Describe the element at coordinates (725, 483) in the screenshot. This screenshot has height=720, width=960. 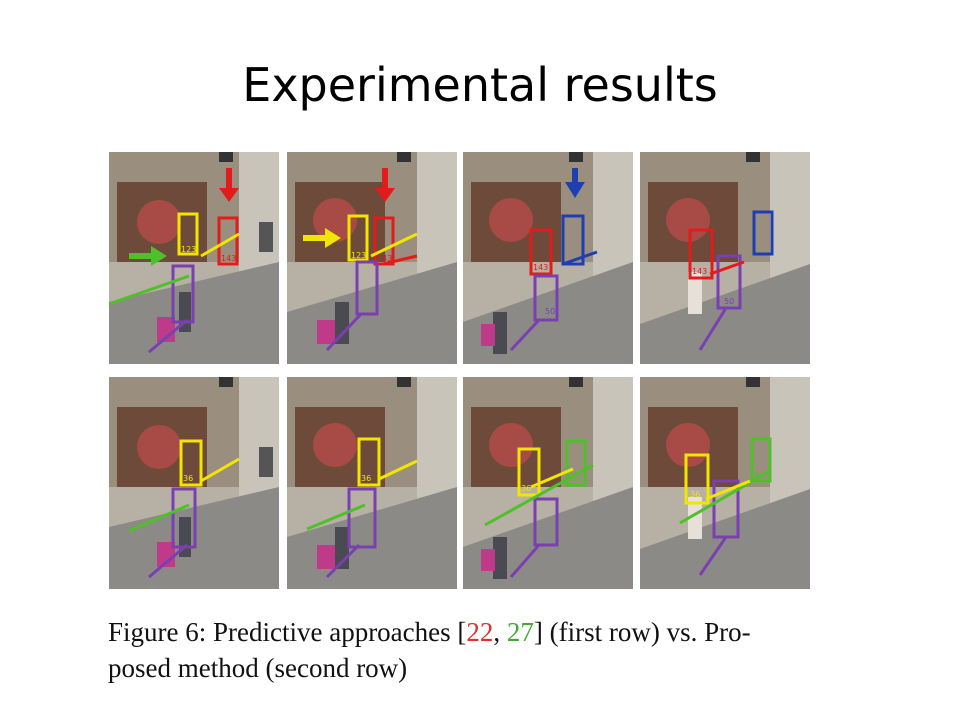
I see `figure-panel-row2-frame4: 36 50` at that location.